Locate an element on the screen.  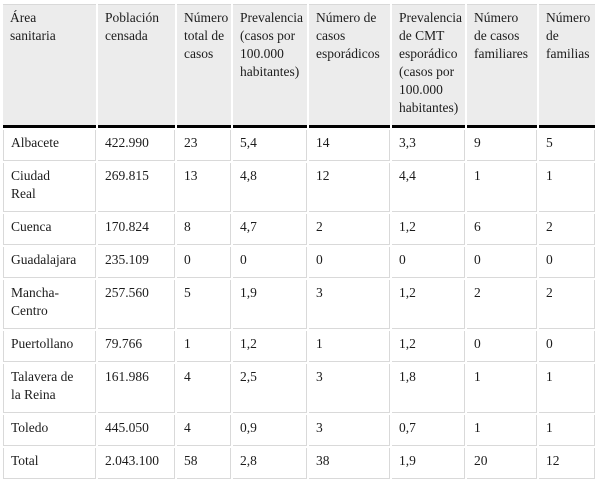
row-label-cell: Albacete is located at coordinates (49, 145).